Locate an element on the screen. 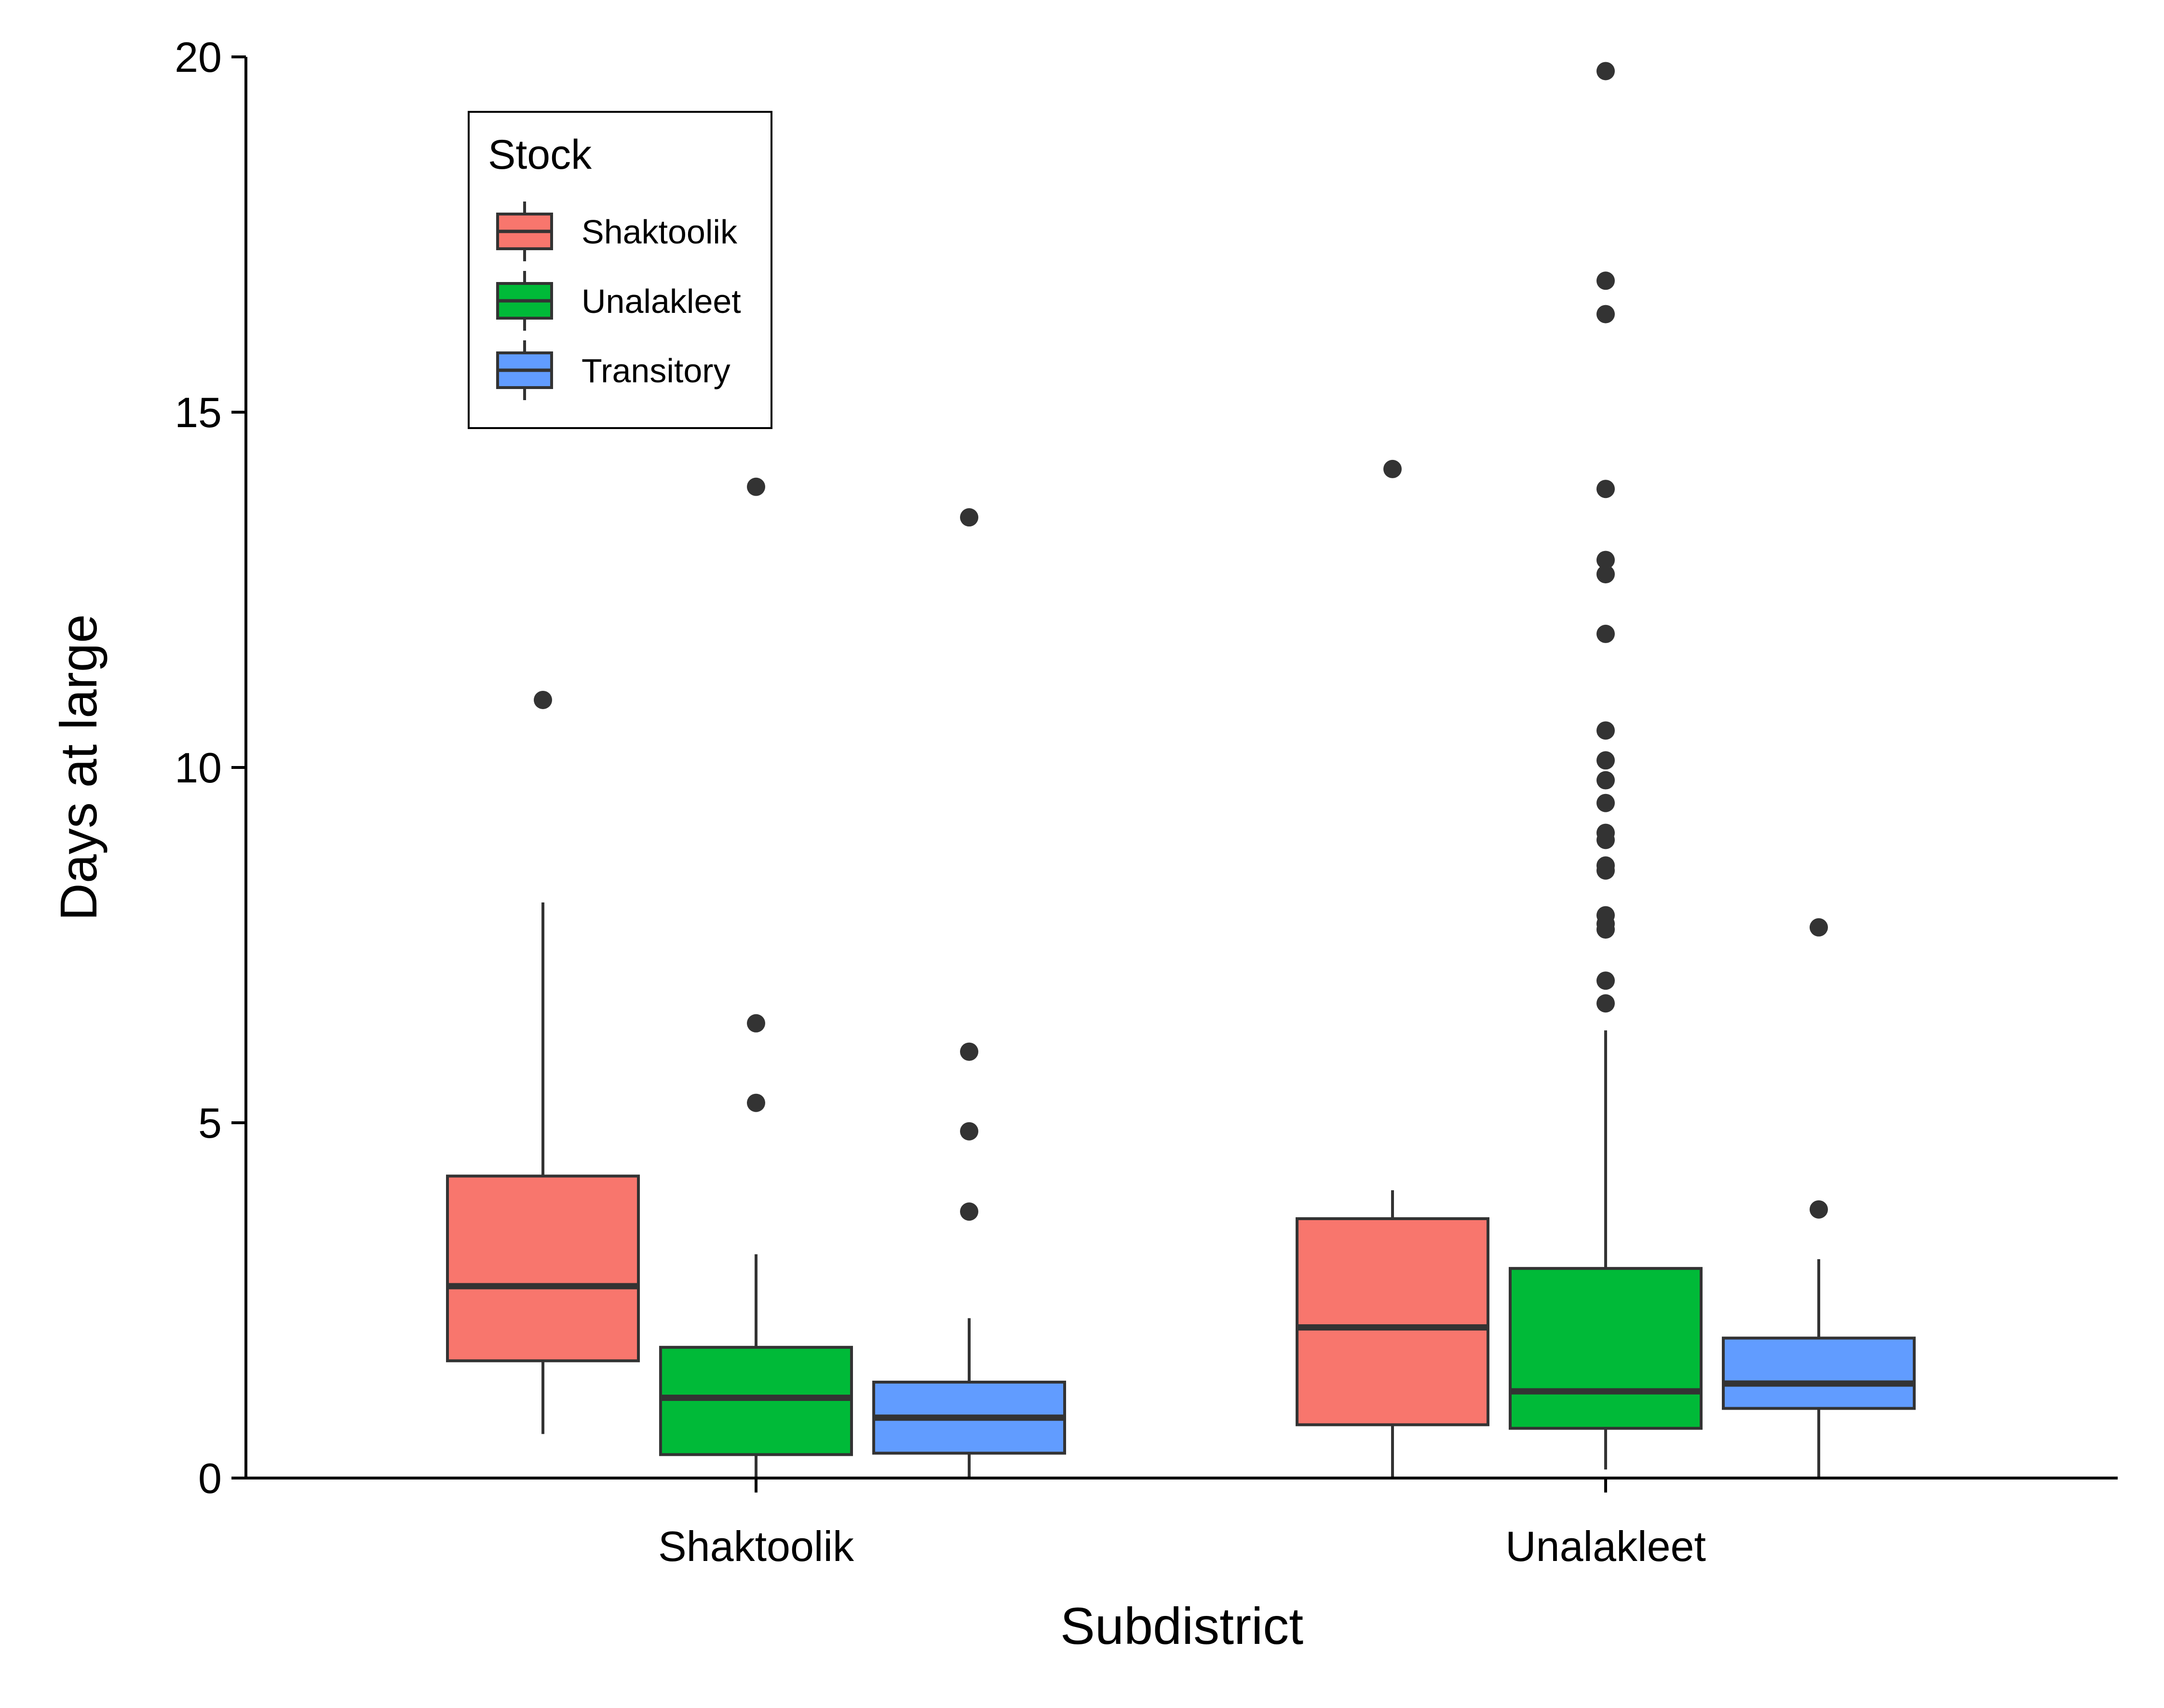 The image size is (2164, 1708). x-tick-label: Unalakleet is located at coordinates (1606, 1546).